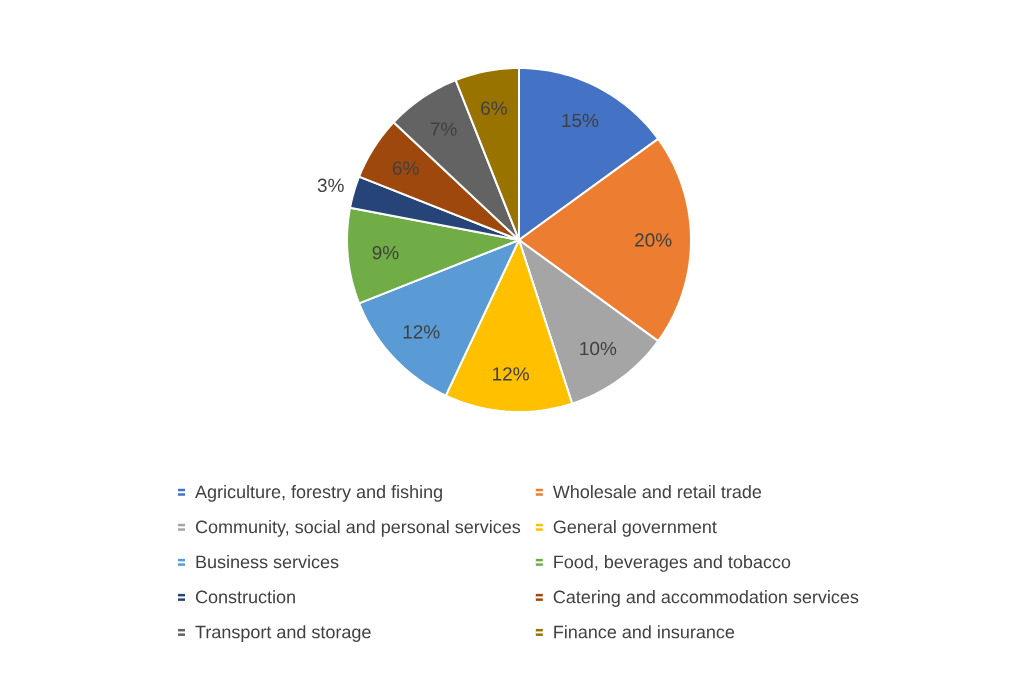 Image resolution: width=1018 pixels, height=675 pixels. Describe the element at coordinates (267, 562) in the screenshot. I see `legend-label: Business services` at that location.